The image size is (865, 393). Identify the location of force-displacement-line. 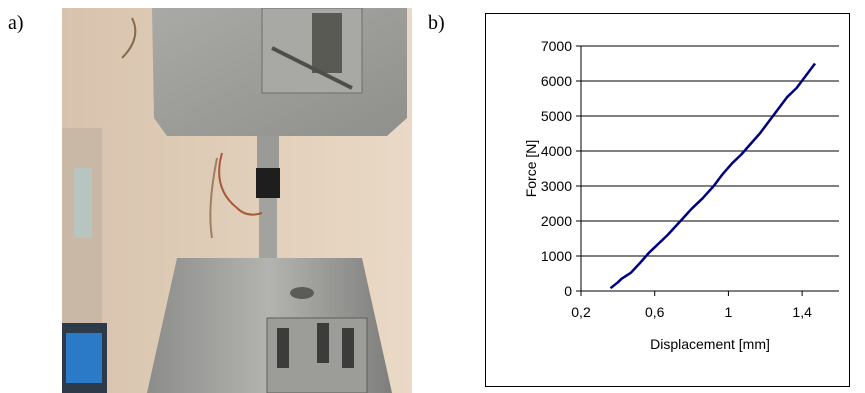
(713, 176).